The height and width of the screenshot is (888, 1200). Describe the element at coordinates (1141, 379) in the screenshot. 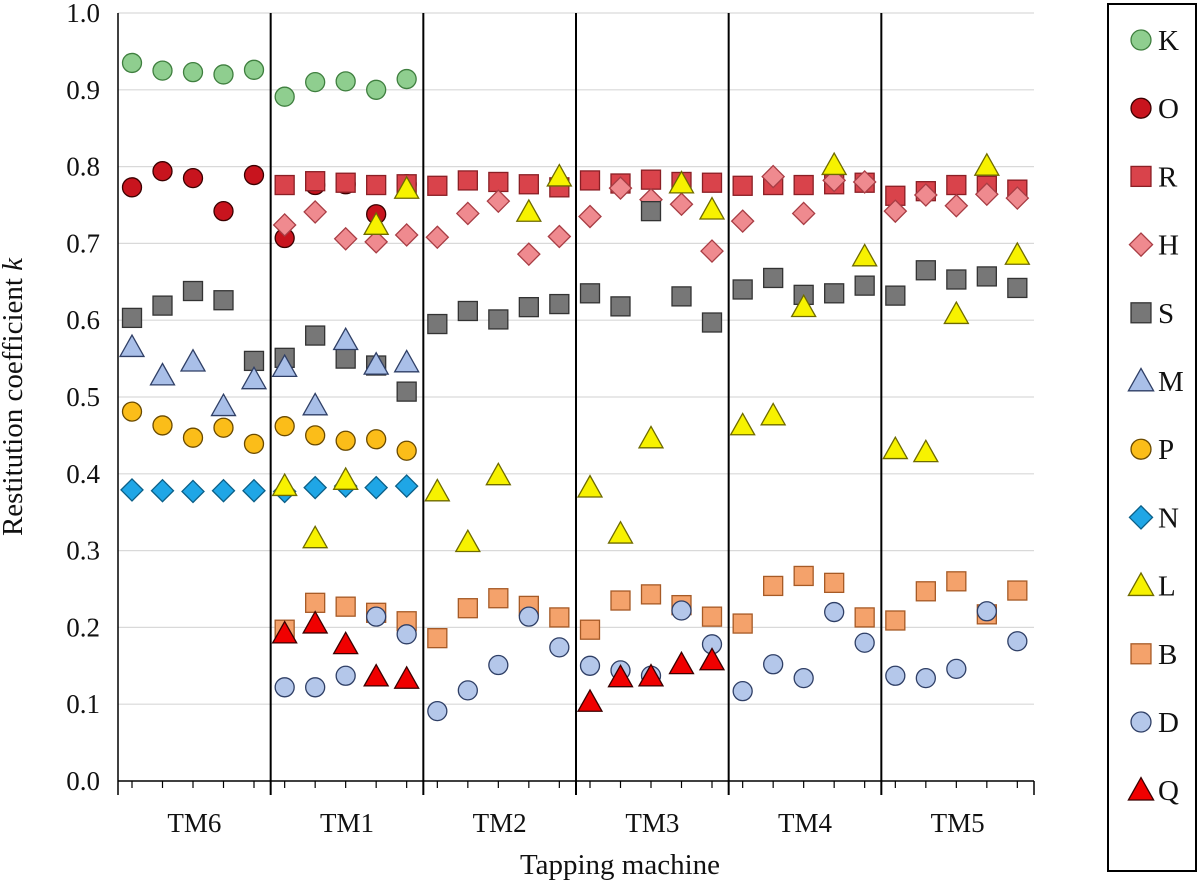

I see `legend-marker-m` at that location.